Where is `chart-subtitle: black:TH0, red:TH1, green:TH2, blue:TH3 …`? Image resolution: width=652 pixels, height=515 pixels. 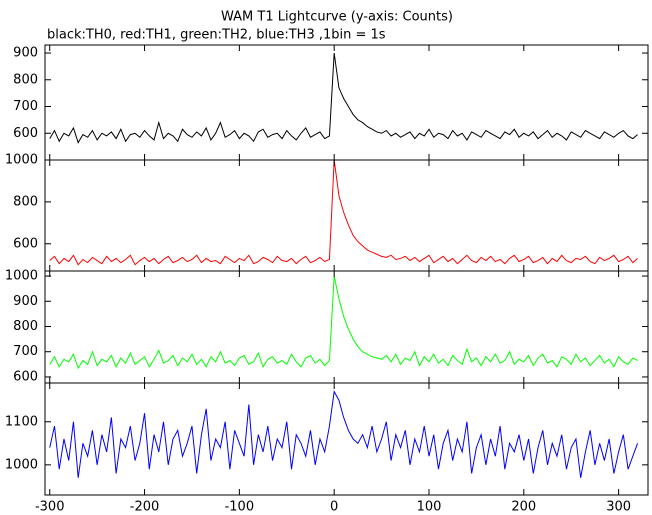 chart-subtitle: black:TH0, red:TH1, green:TH2, blue:TH3 … is located at coordinates (216, 35).